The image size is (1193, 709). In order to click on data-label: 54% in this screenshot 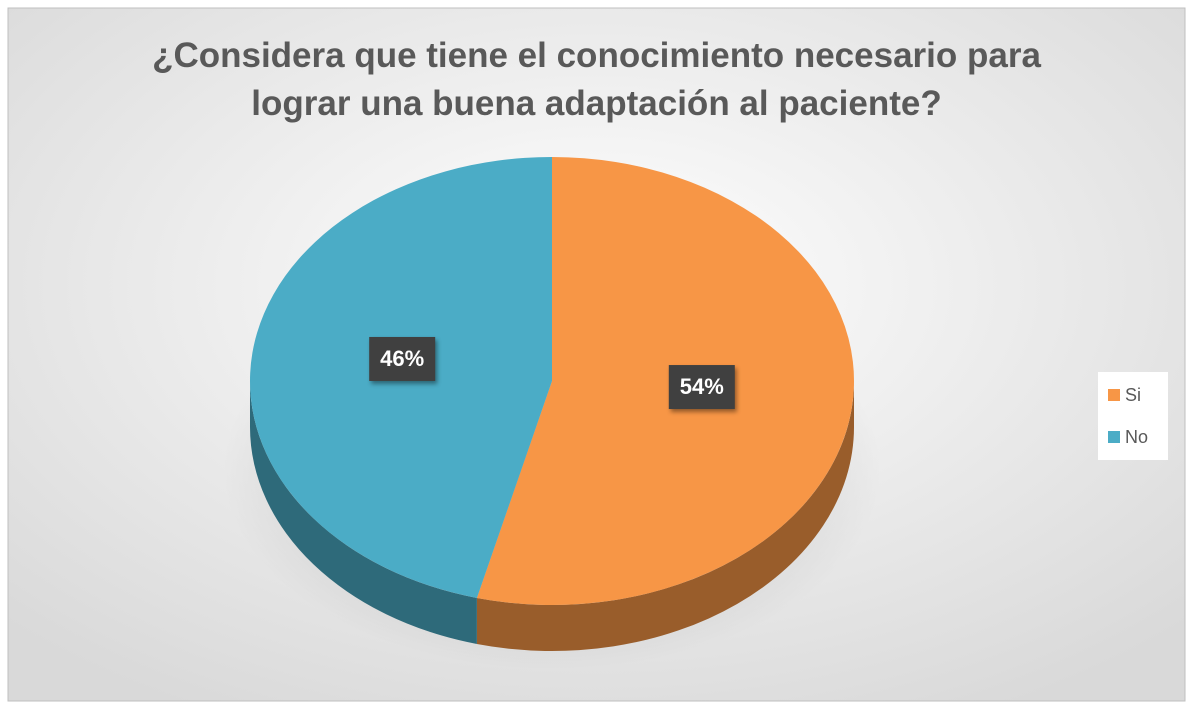, I will do `click(702, 386)`.